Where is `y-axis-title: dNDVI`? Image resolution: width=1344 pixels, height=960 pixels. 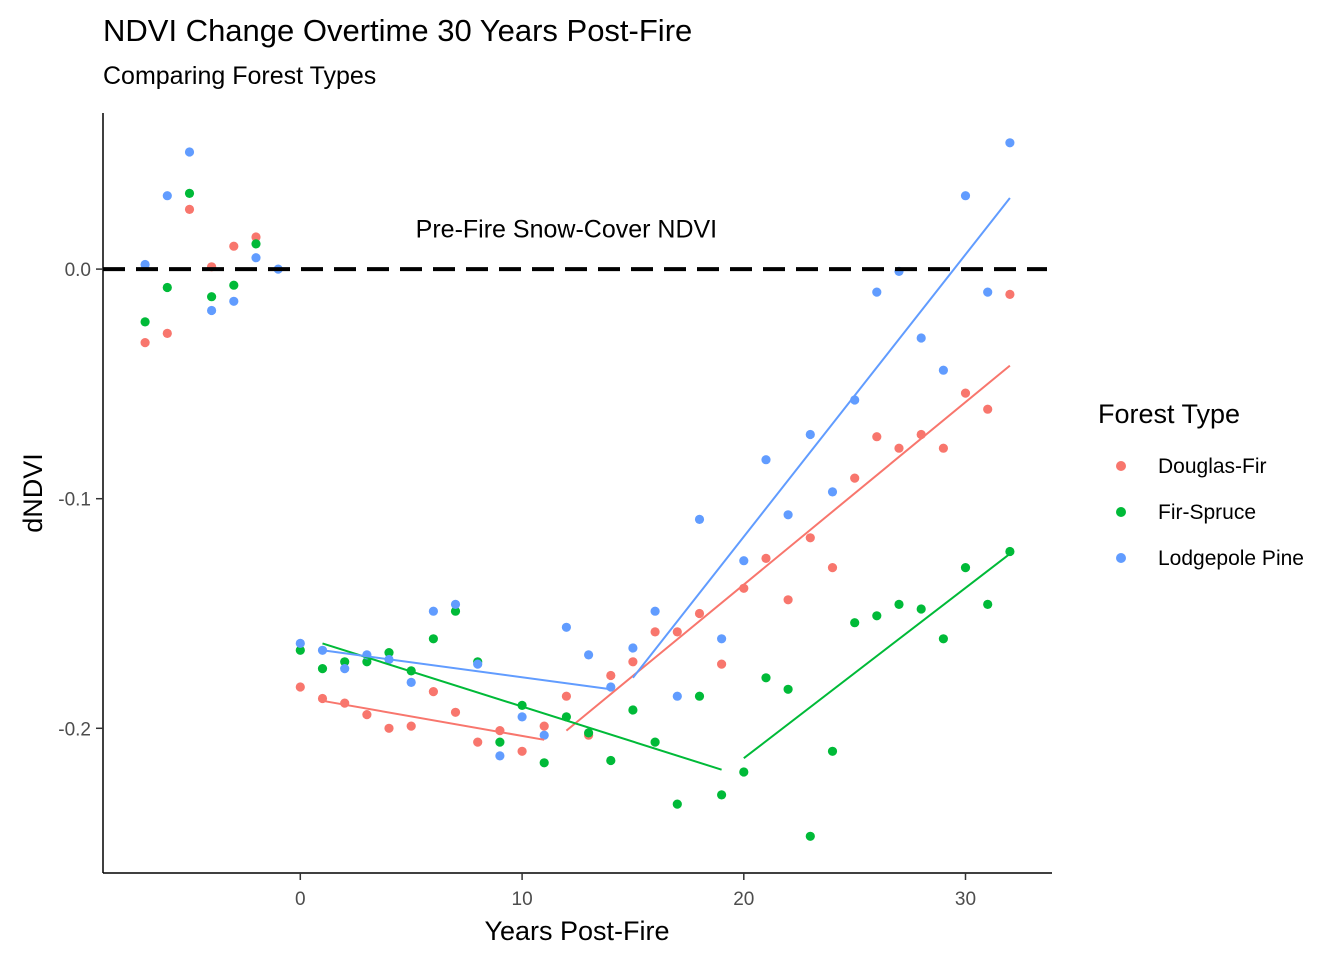 y-axis-title: dNDVI is located at coordinates (33, 493).